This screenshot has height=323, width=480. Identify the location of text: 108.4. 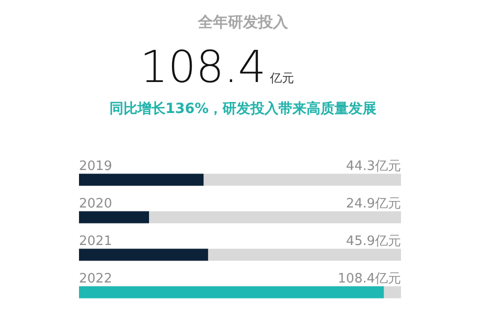
(203, 67).